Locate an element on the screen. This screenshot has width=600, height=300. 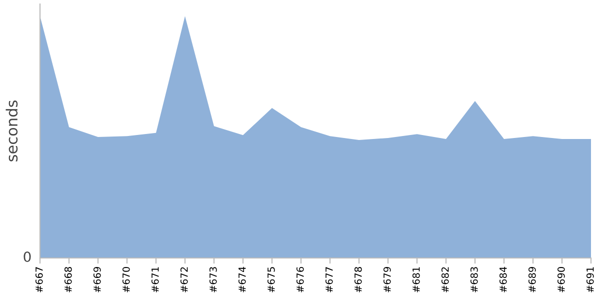
x-tick-label: #672 is located at coordinates (184, 279).